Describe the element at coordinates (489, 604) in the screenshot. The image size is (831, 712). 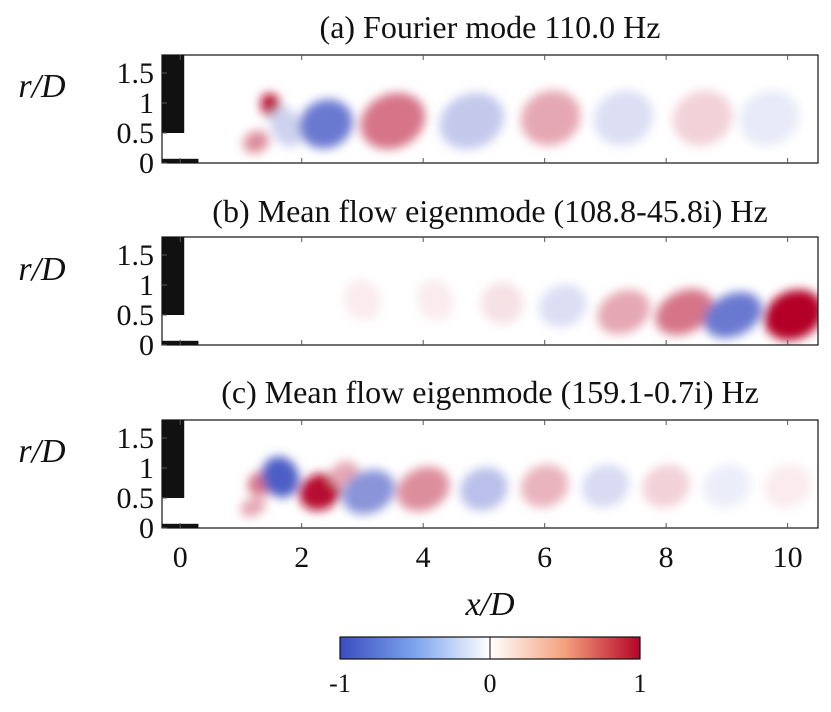
I see `x-axis-label: x/D` at that location.